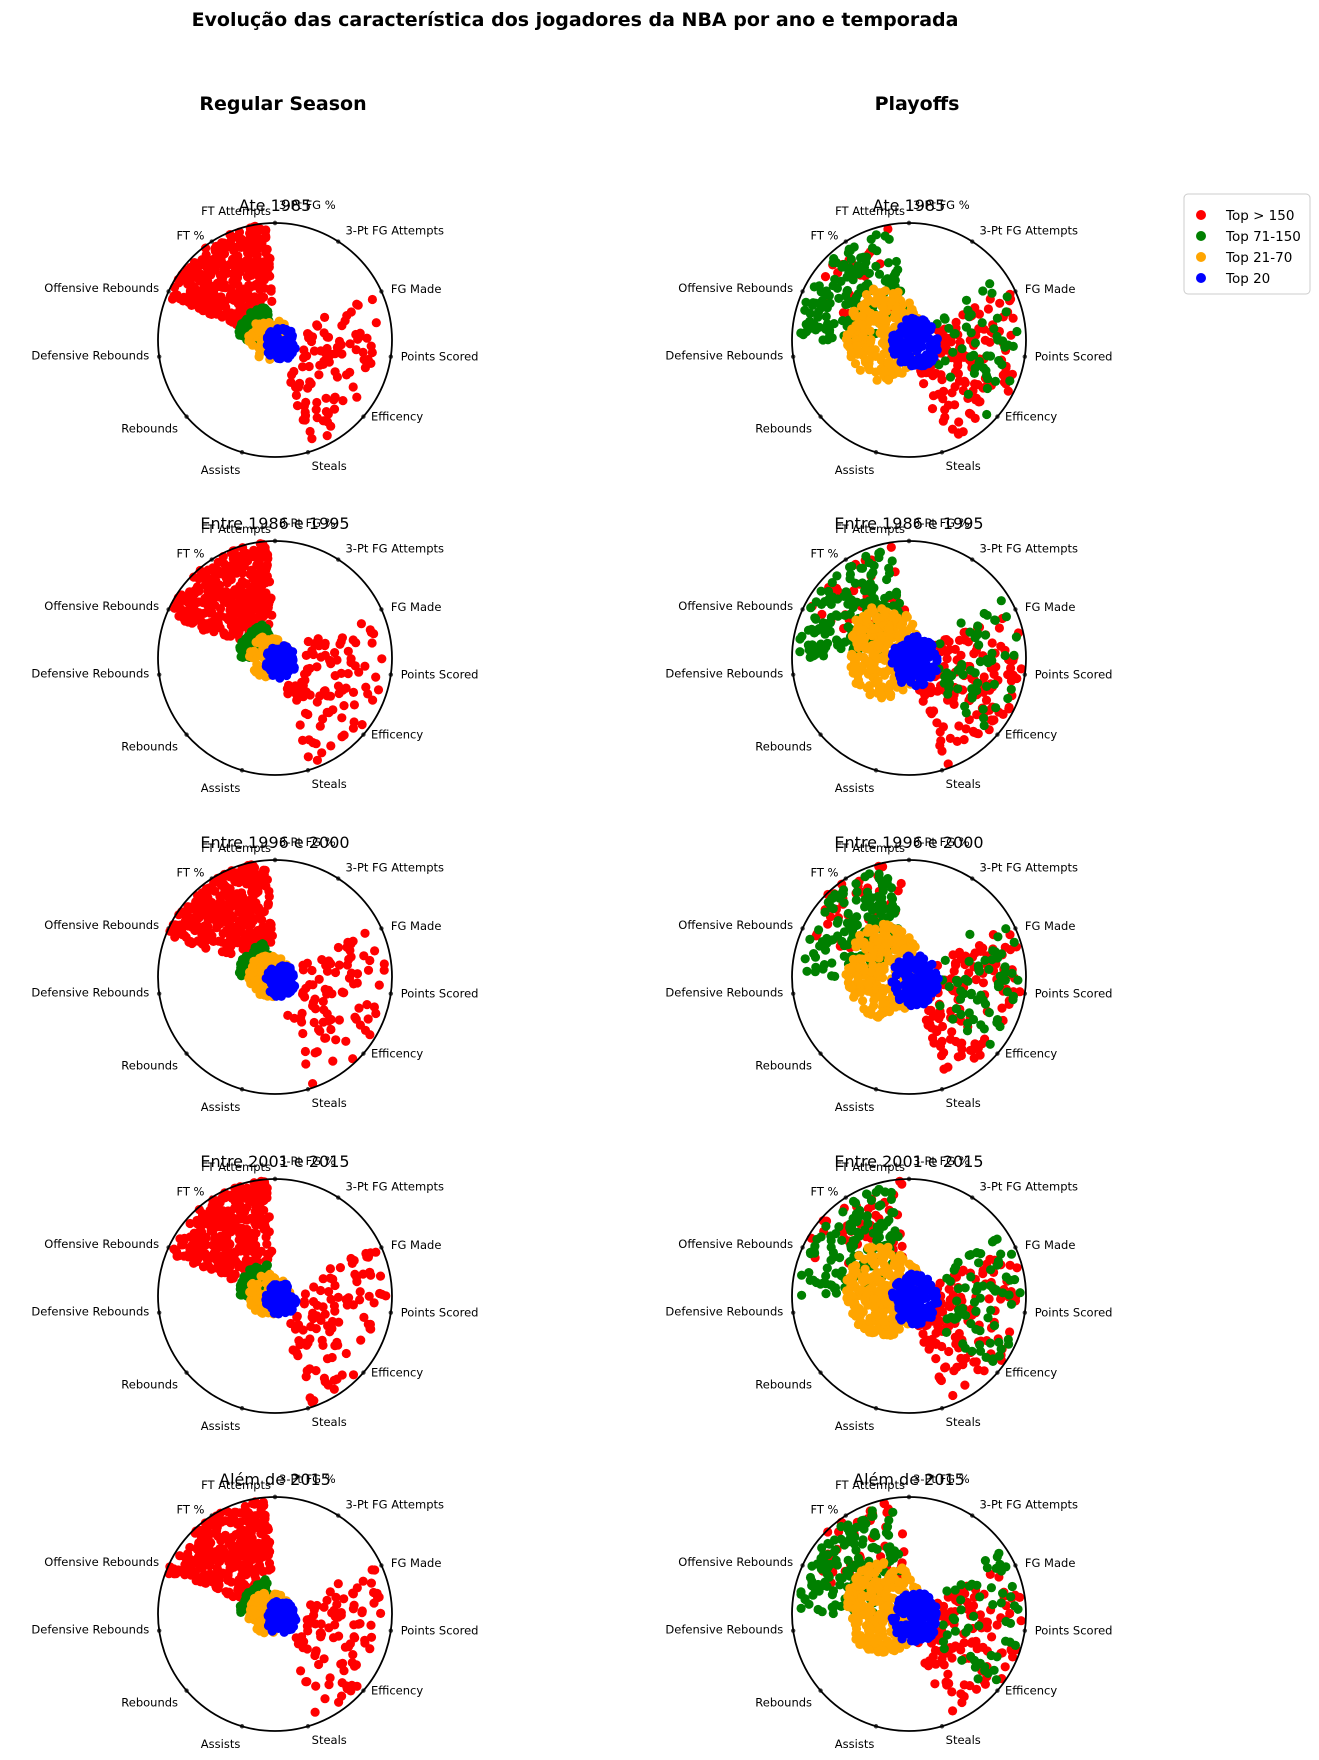 The width and height of the screenshot is (1319, 1760). What do you see at coordinates (735, 606) in the screenshot?
I see `axis-label: Offensive Rebounds` at bounding box center [735, 606].